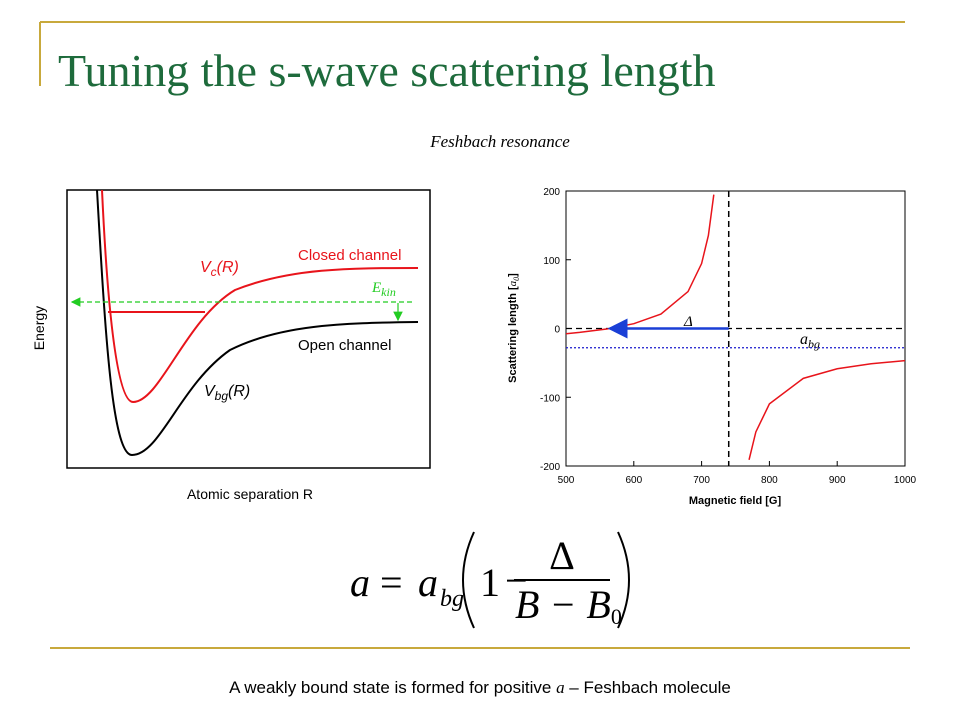 The width and height of the screenshot is (960, 720). Describe the element at coordinates (387, 70) in the screenshot. I see `slide-title: Tuning the s-wave scattering length` at that location.